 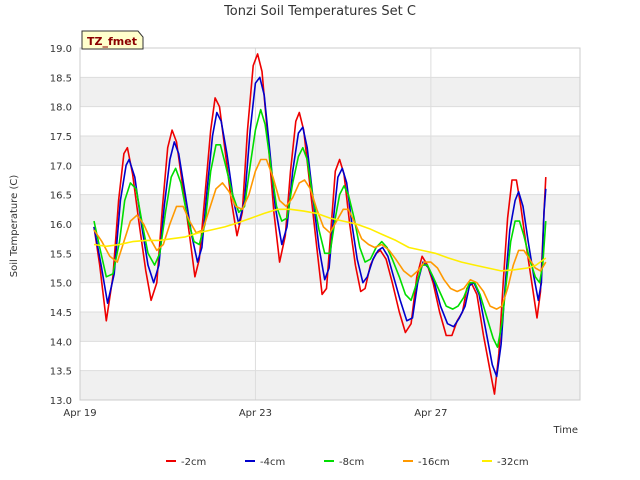 I want to click on y-tick-label: 16.0, so click(x=61, y=225).